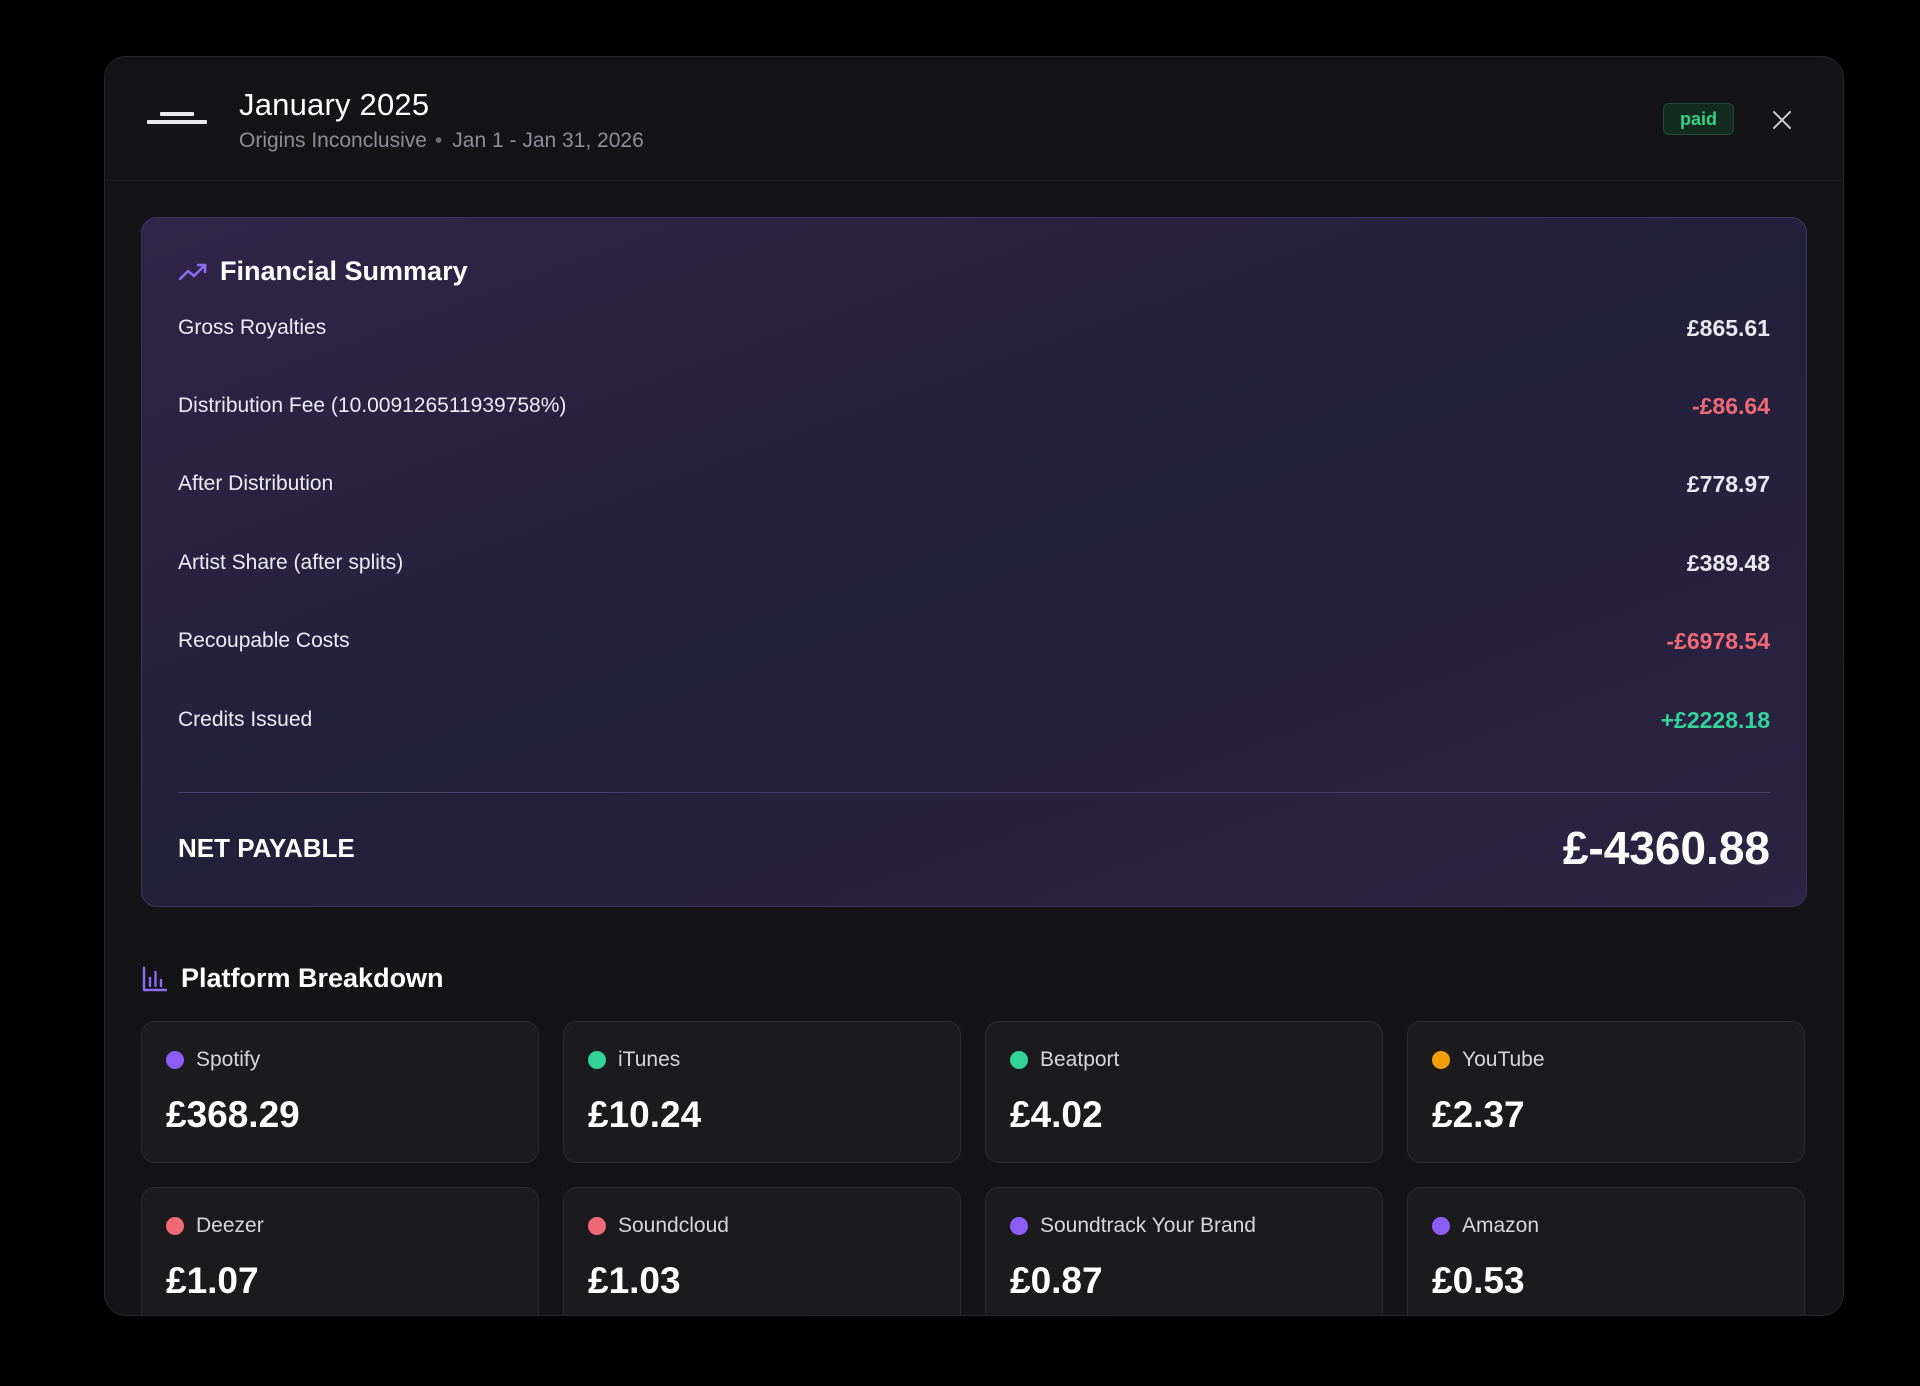 The height and width of the screenshot is (1386, 1920). I want to click on platform-breakdown-title: Platform Breakdown, so click(312, 978).